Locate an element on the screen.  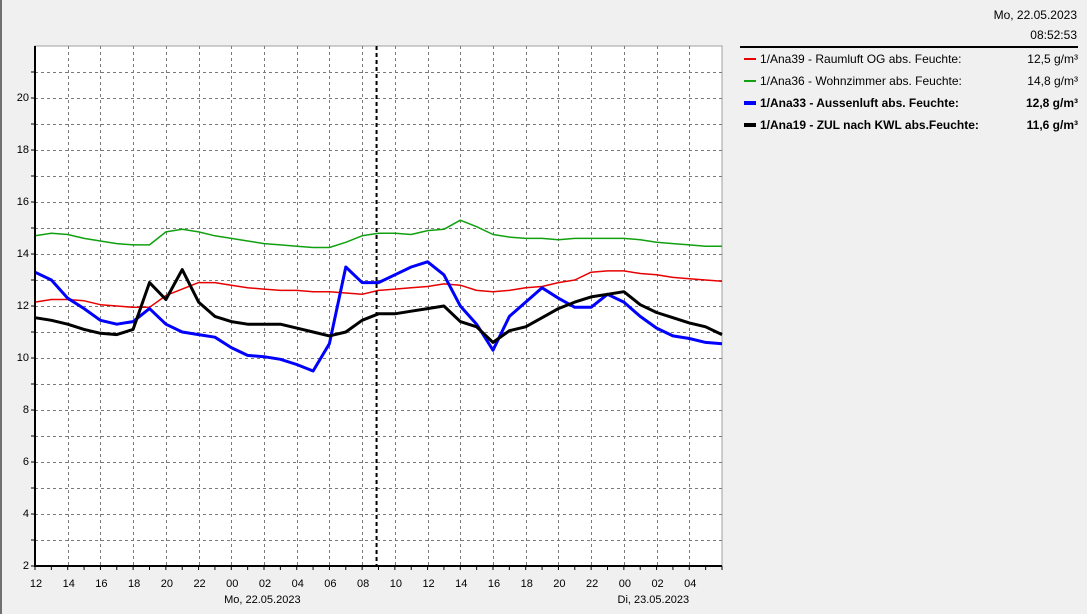
x-tick-label: 06 is located at coordinates (330, 584).